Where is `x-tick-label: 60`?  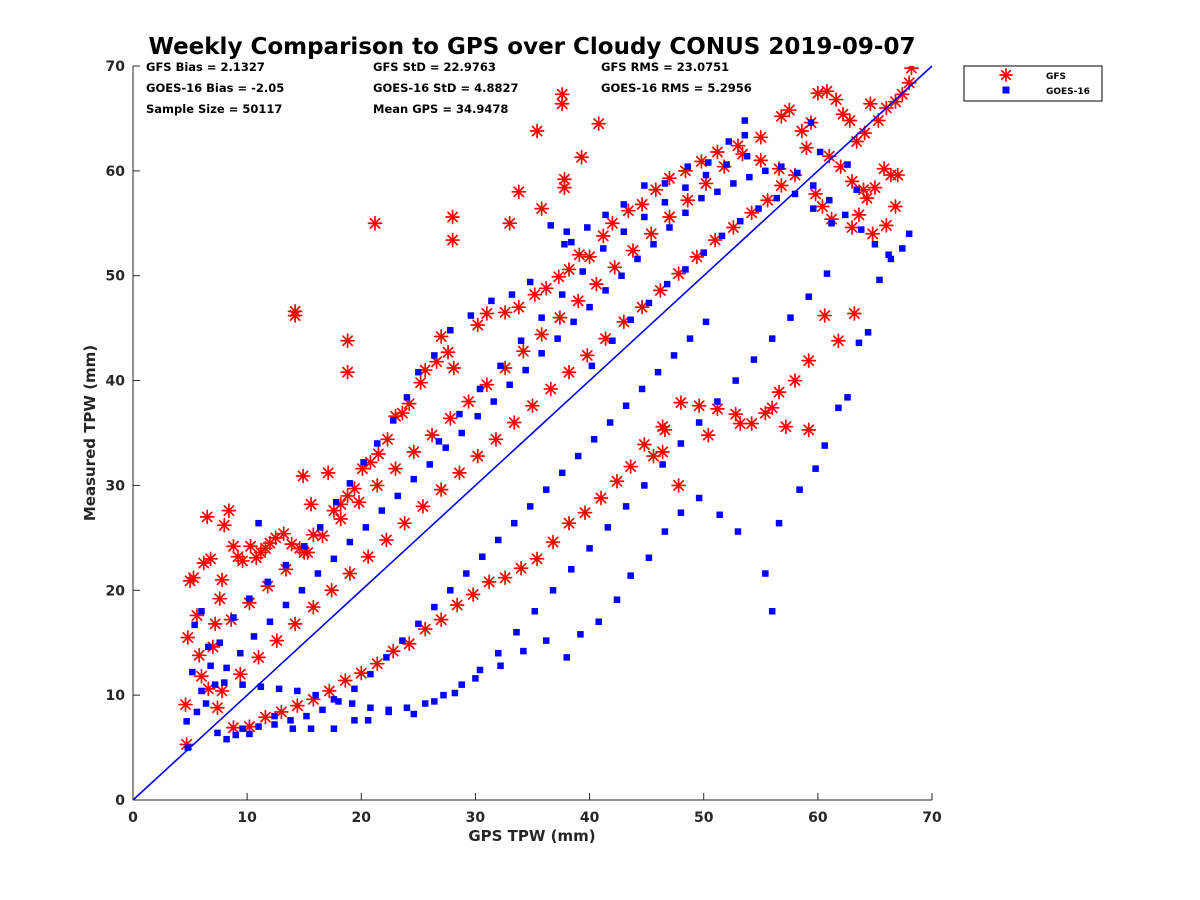
x-tick-label: 60 is located at coordinates (818, 818).